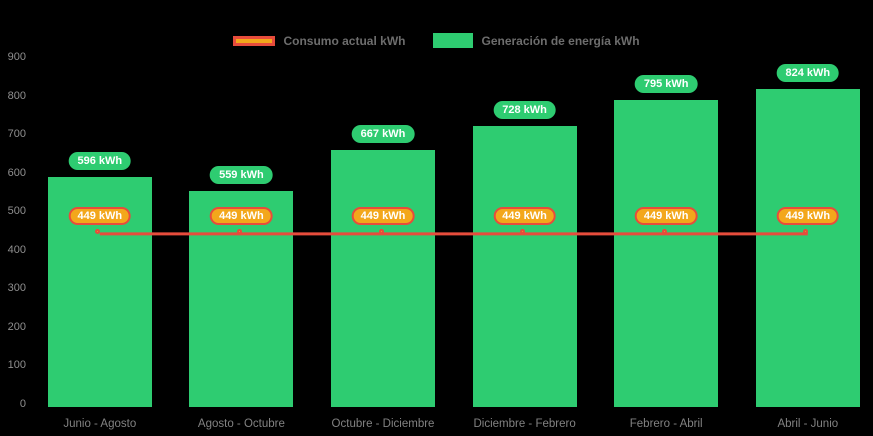 Image resolution: width=873 pixels, height=436 pixels. What do you see at coordinates (254, 40) in the screenshot?
I see `consumo-swatch-icon` at bounding box center [254, 40].